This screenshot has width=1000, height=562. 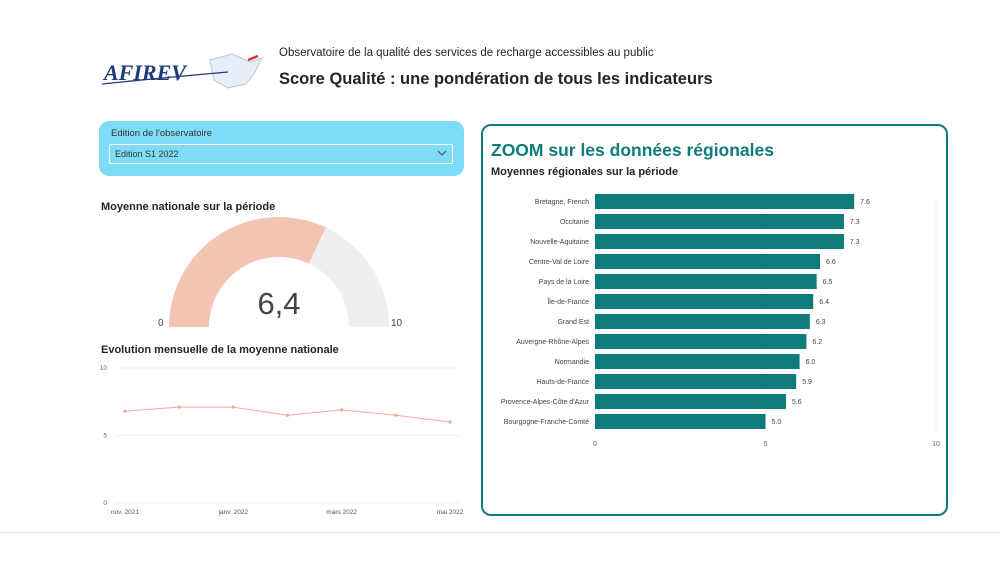 I want to click on region-label: Hauts-de-France, so click(x=562, y=382).